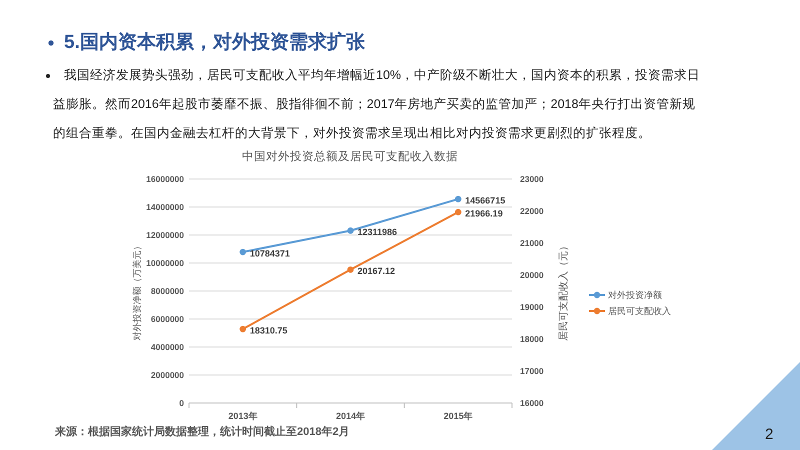  I want to click on data-label: 21966.19, so click(484, 213).